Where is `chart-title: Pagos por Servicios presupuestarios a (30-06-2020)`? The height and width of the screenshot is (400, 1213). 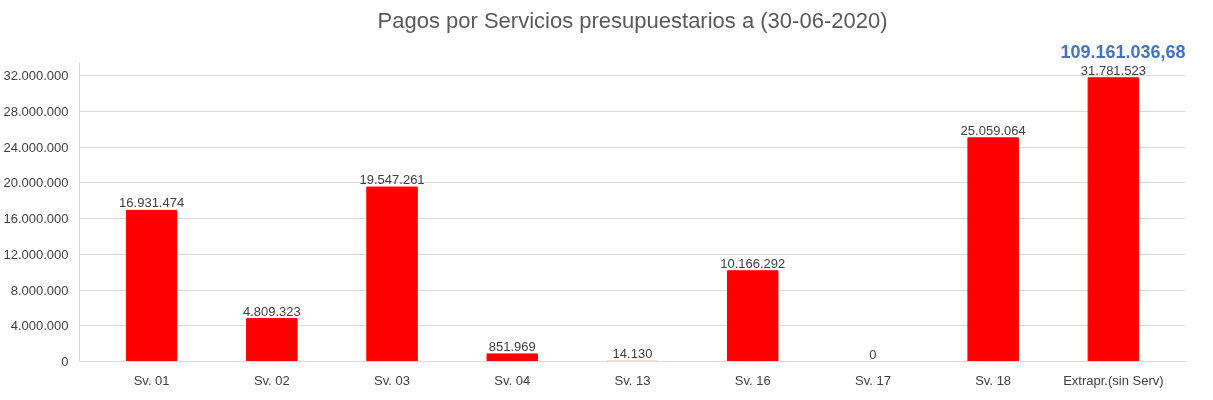 chart-title: Pagos por Servicios presupuestarios a (30-06-2020) is located at coordinates (632, 20).